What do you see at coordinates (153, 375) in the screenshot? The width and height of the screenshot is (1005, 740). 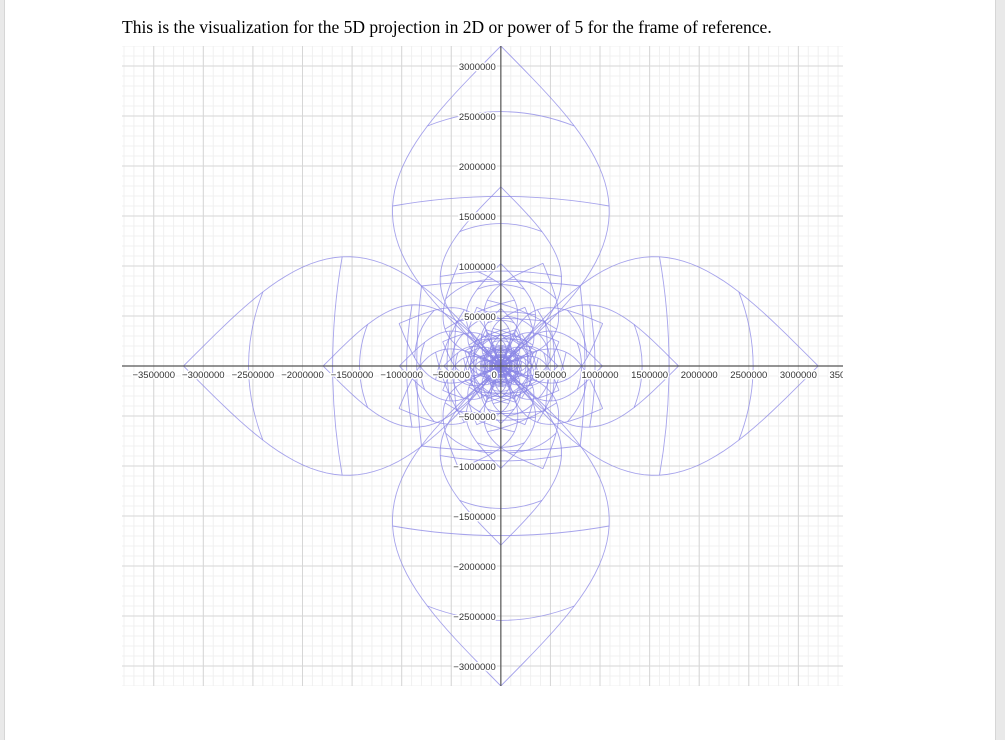 I see `x-tick-label: −3500000` at bounding box center [153, 375].